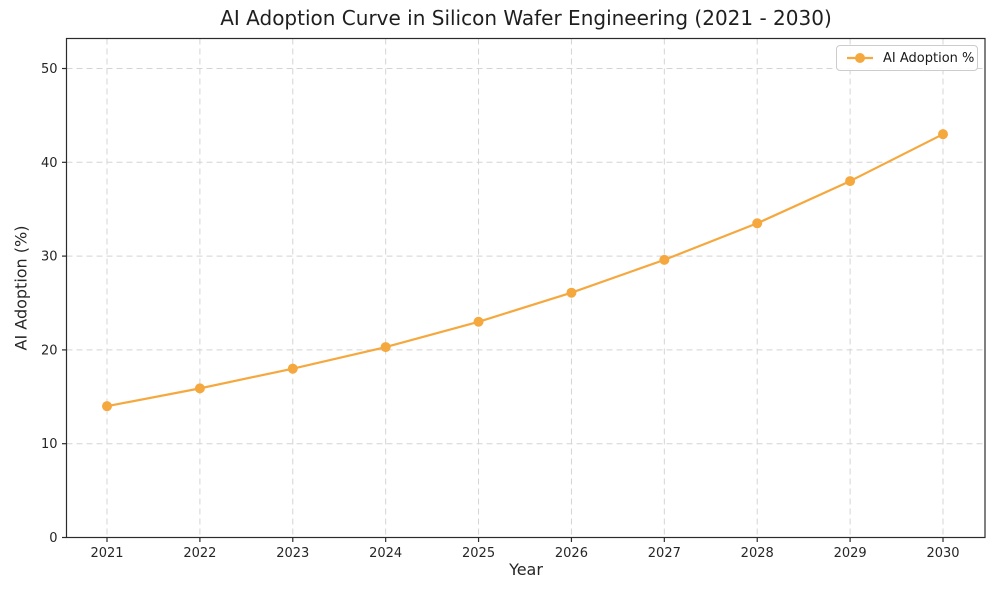 The image size is (1000, 600). What do you see at coordinates (526, 569) in the screenshot?
I see `x-axis-label: Year` at bounding box center [526, 569].